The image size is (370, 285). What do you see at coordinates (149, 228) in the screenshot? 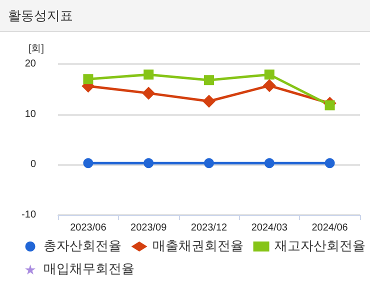
I see `x-tick-label: 2023/09` at bounding box center [149, 228].